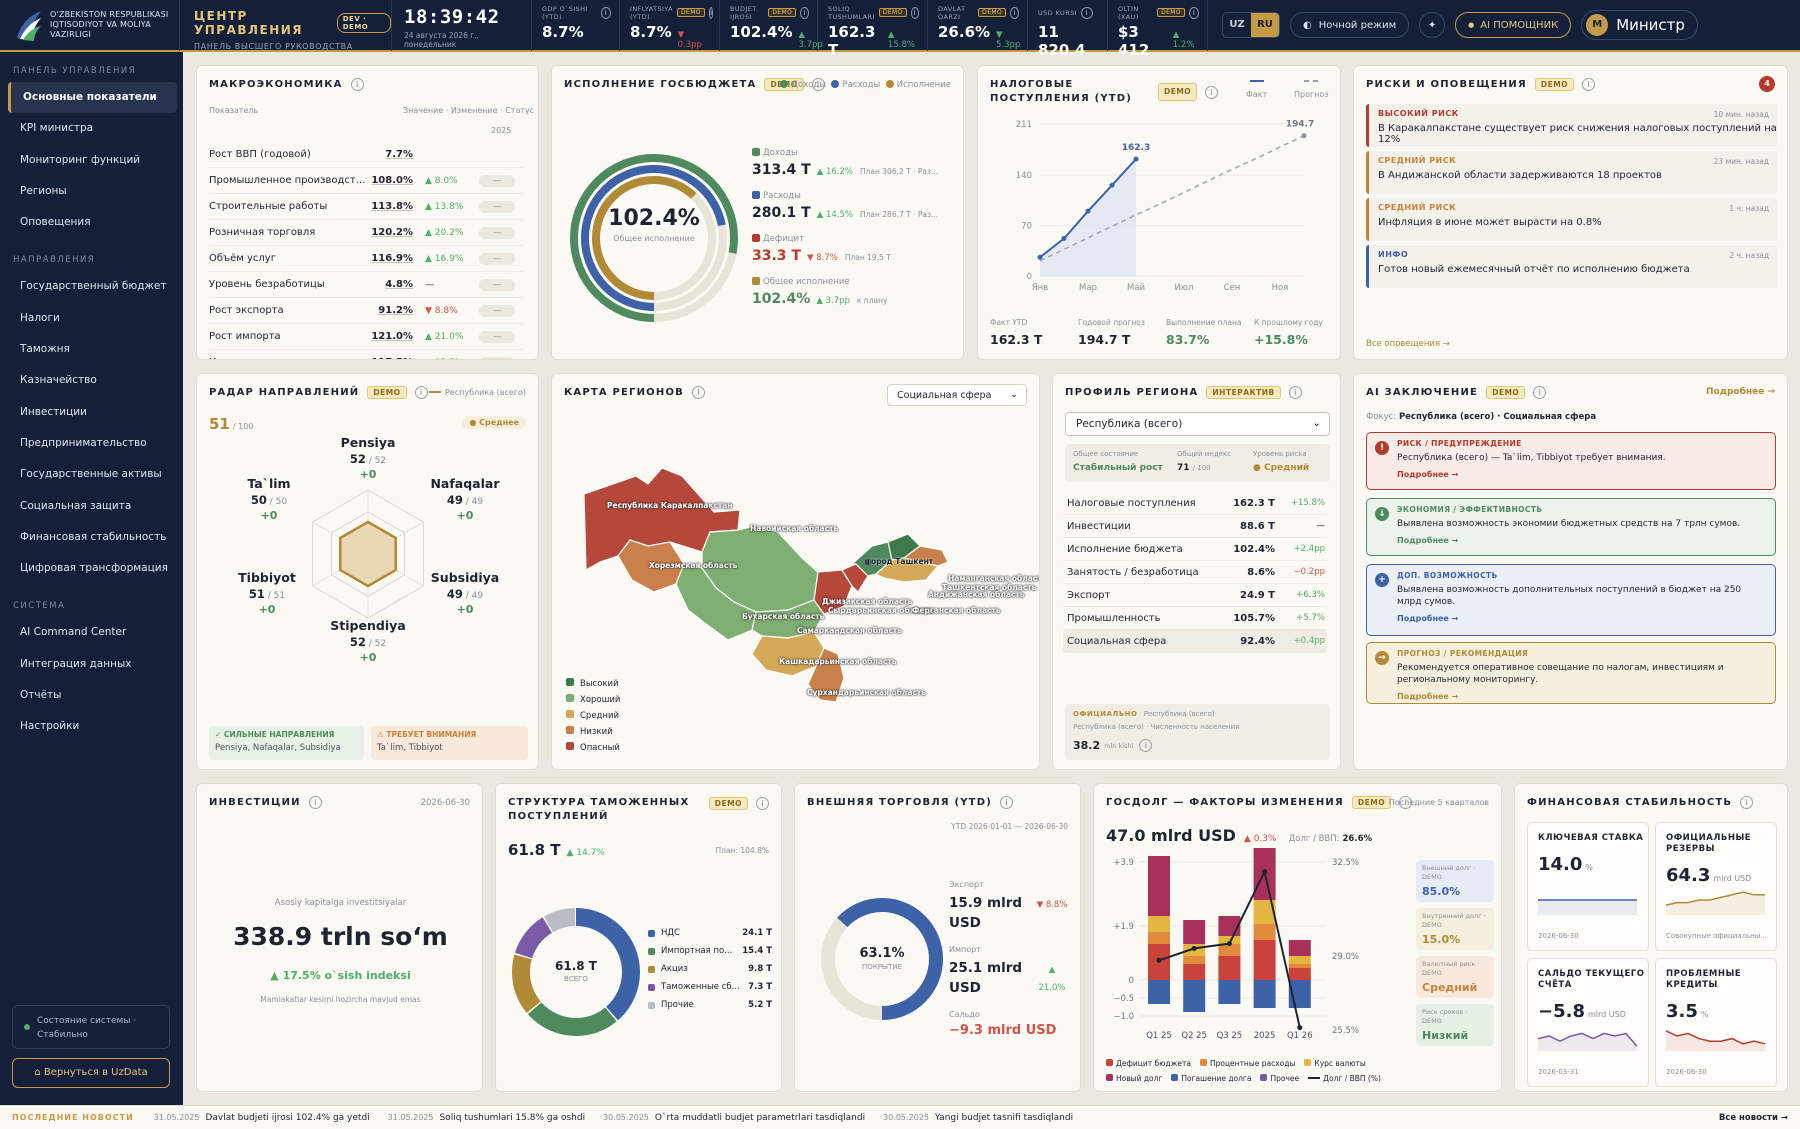 The width and height of the screenshot is (1800, 1129). I want to click on region-label: Республика Каракалпакстан, so click(670, 505).